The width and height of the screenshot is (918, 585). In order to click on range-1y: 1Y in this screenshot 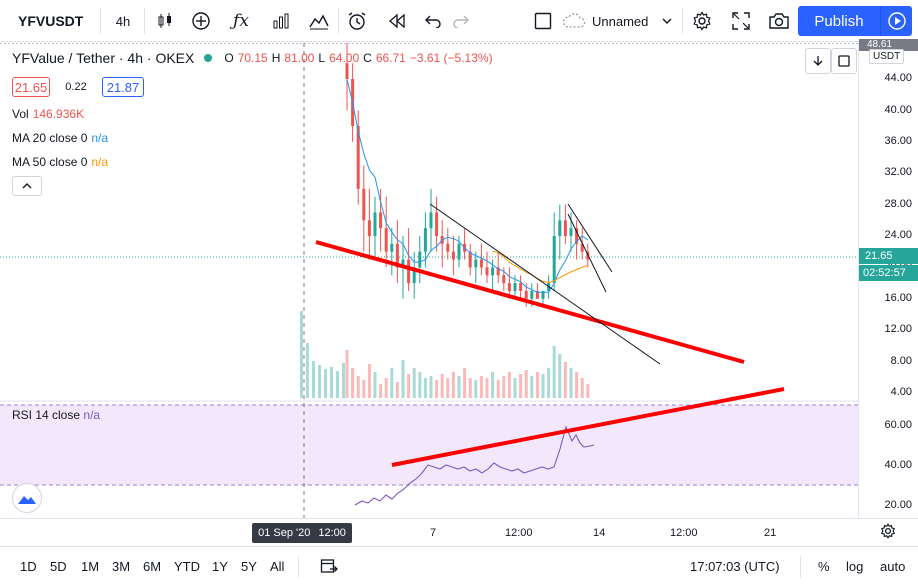, I will do `click(220, 566)`.